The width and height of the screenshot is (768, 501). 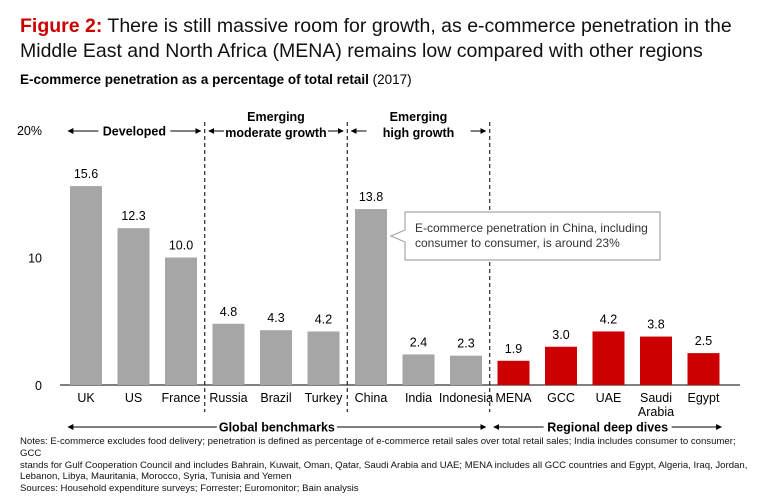 I want to click on group-label: Developed, so click(x=134, y=132).